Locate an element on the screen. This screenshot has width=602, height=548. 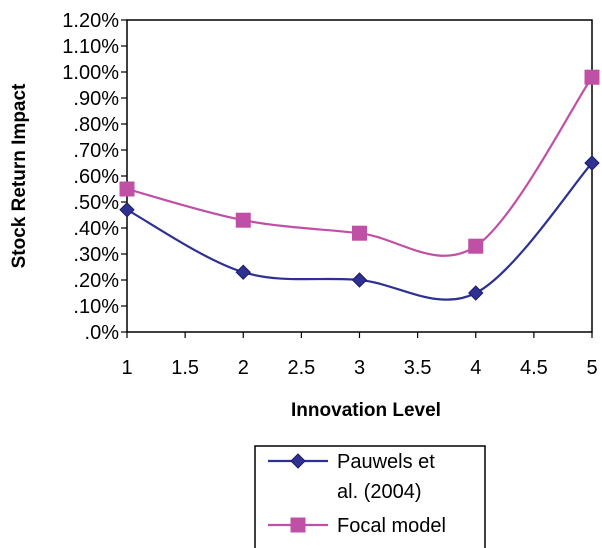
legend: Pauwels et al. (2004) Focal model is located at coordinates (370, 496).